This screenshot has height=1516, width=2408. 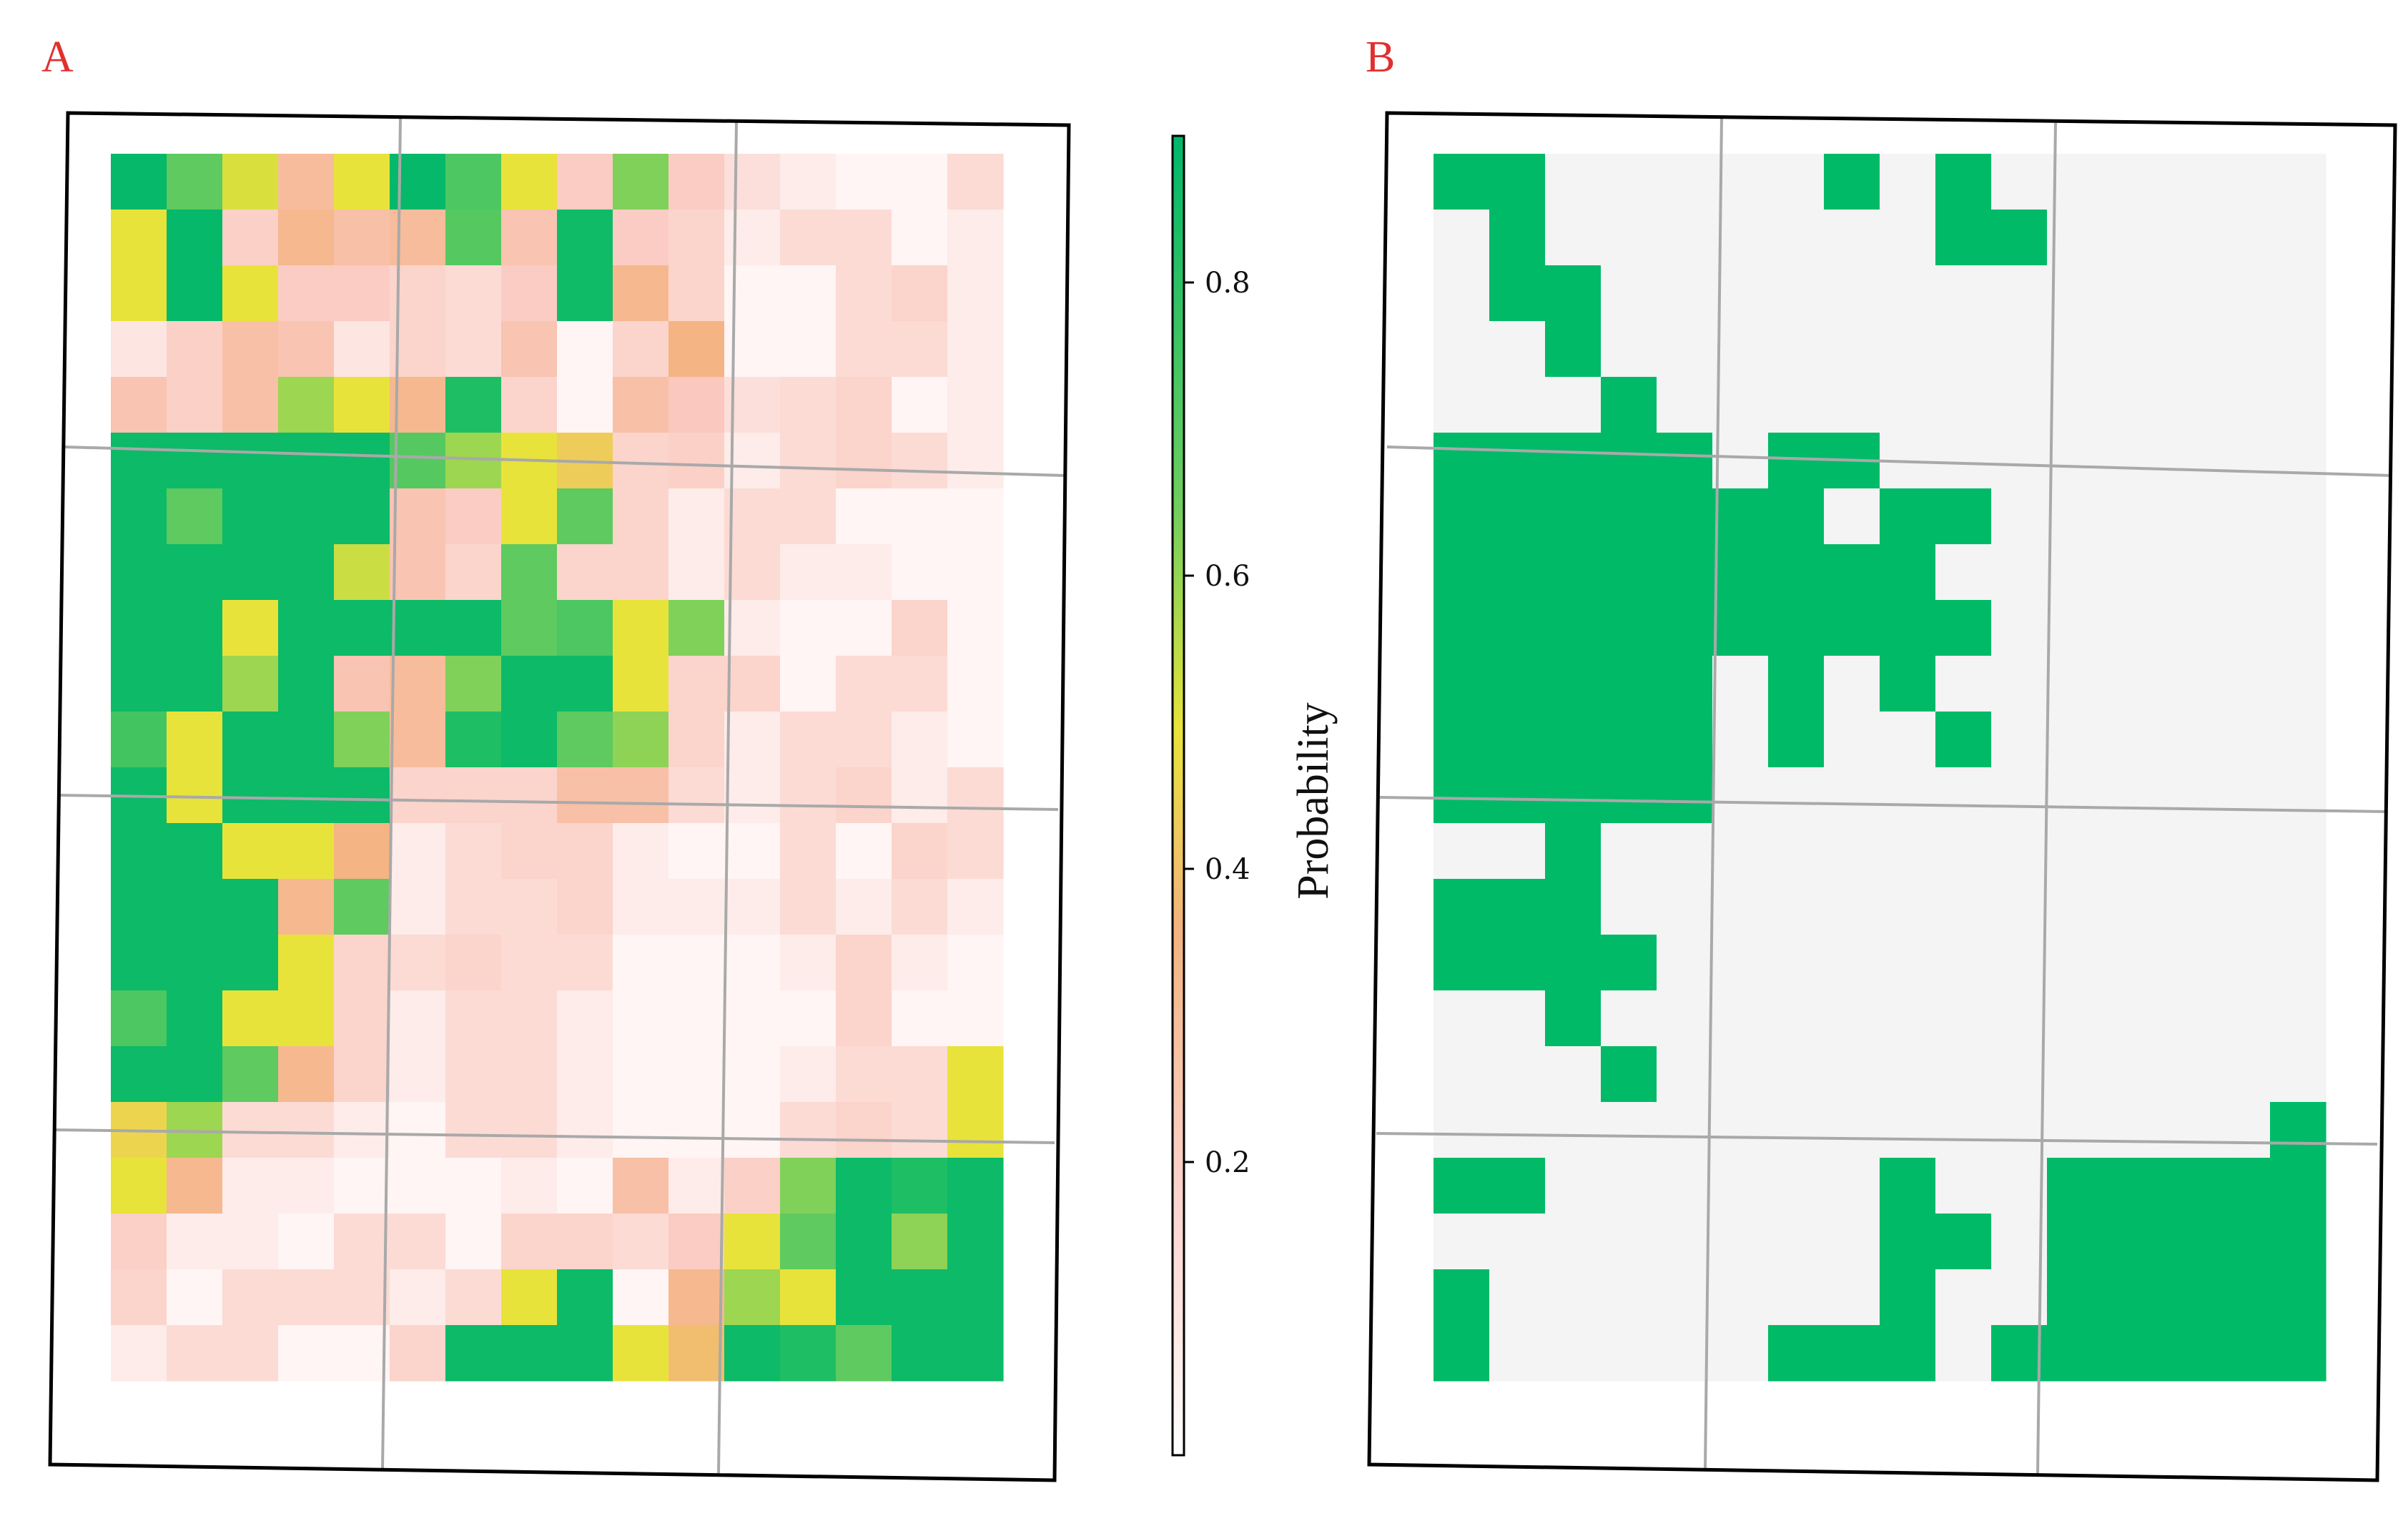 What do you see at coordinates (58, 57) in the screenshot?
I see `panel-label-a: A` at bounding box center [58, 57].